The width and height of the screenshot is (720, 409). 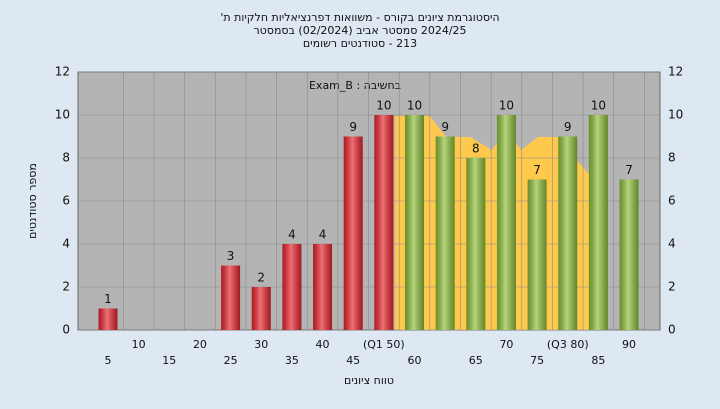 I want to click on x-tick-label: 65, so click(x=476, y=360).